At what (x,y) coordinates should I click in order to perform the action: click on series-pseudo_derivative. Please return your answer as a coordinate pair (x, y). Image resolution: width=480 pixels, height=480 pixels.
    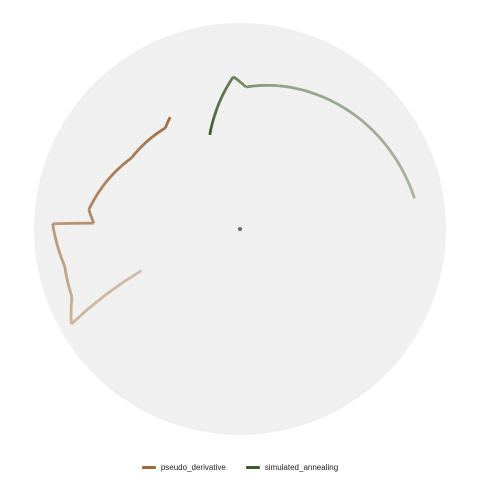
    Looking at the image, I should click on (111, 221).